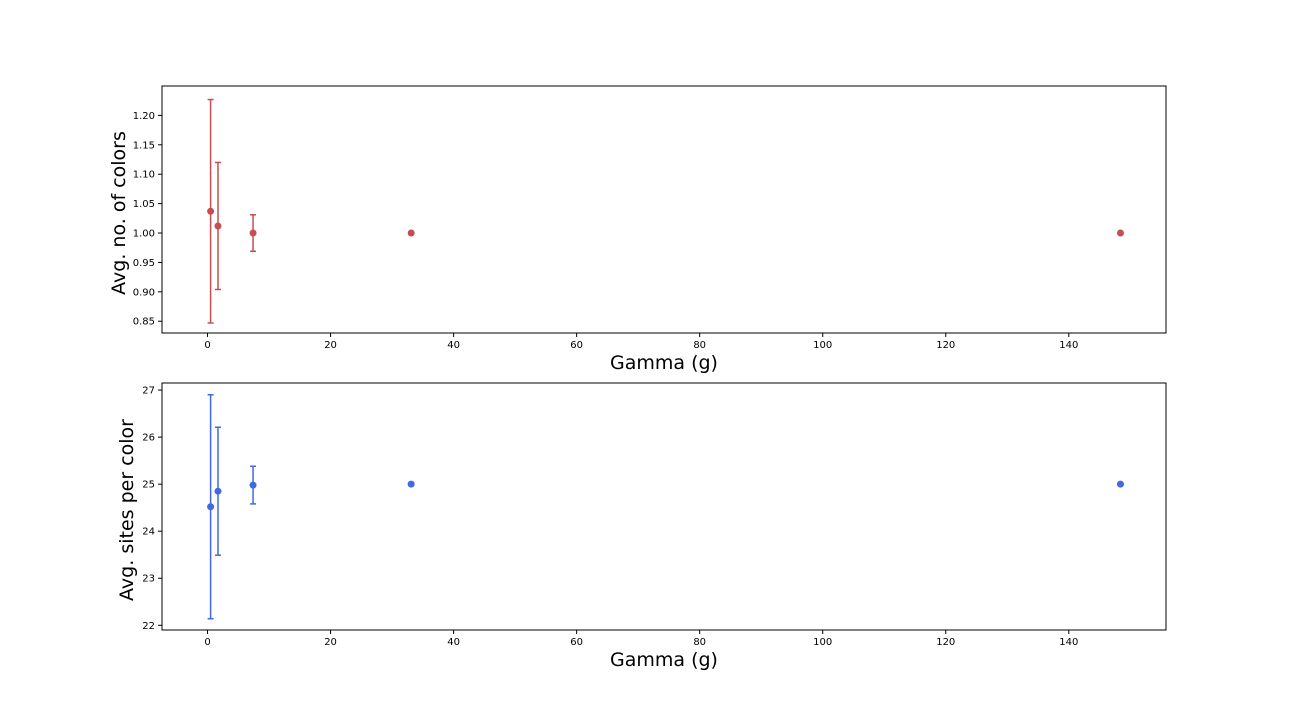 This screenshot has width=1296, height=720. I want to click on colors-y-tick-label: 1.10, so click(144, 175).